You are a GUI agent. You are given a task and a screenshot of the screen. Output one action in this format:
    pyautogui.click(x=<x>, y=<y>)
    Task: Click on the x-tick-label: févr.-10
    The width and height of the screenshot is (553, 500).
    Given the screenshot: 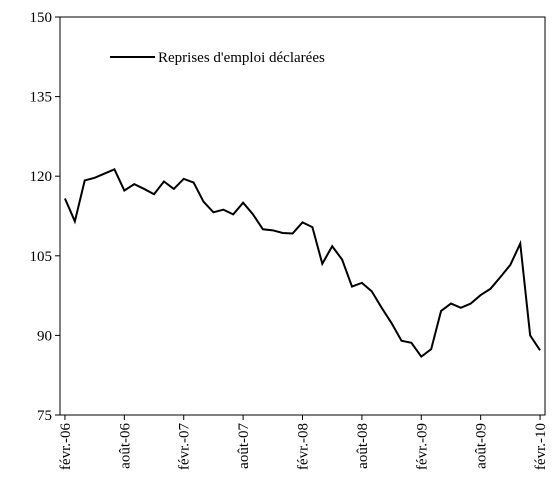 What is the action you would take?
    pyautogui.click(x=541, y=446)
    